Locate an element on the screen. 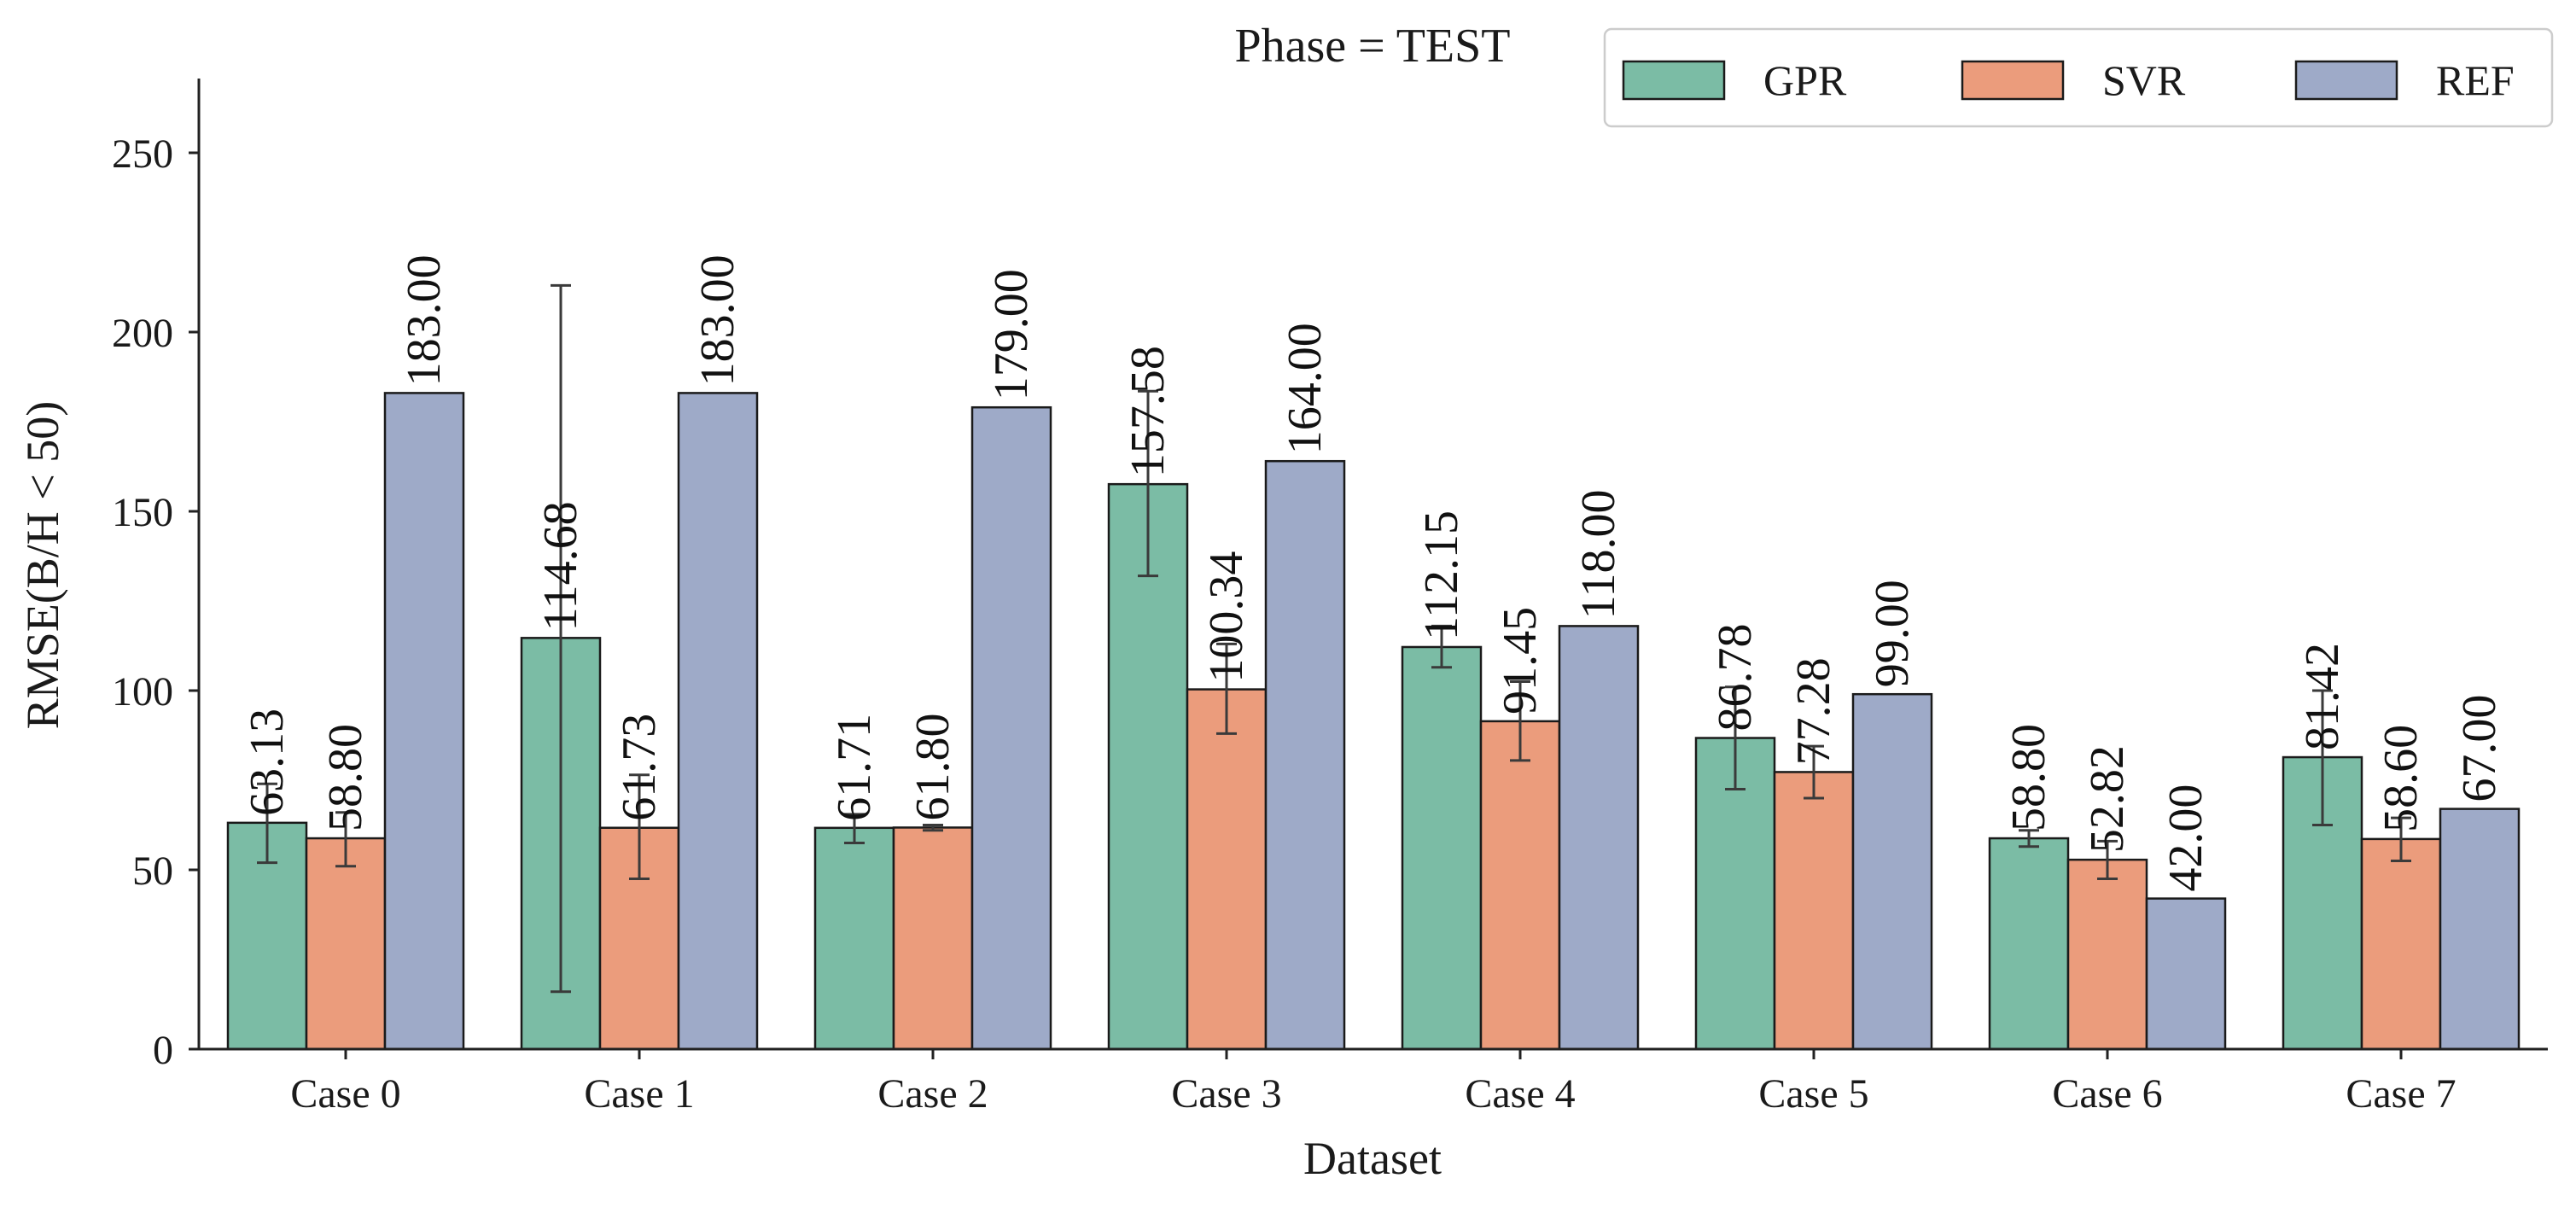 Image resolution: width=2576 pixels, height=1213 pixels. y-tick-label-5: 250 is located at coordinates (142, 154).